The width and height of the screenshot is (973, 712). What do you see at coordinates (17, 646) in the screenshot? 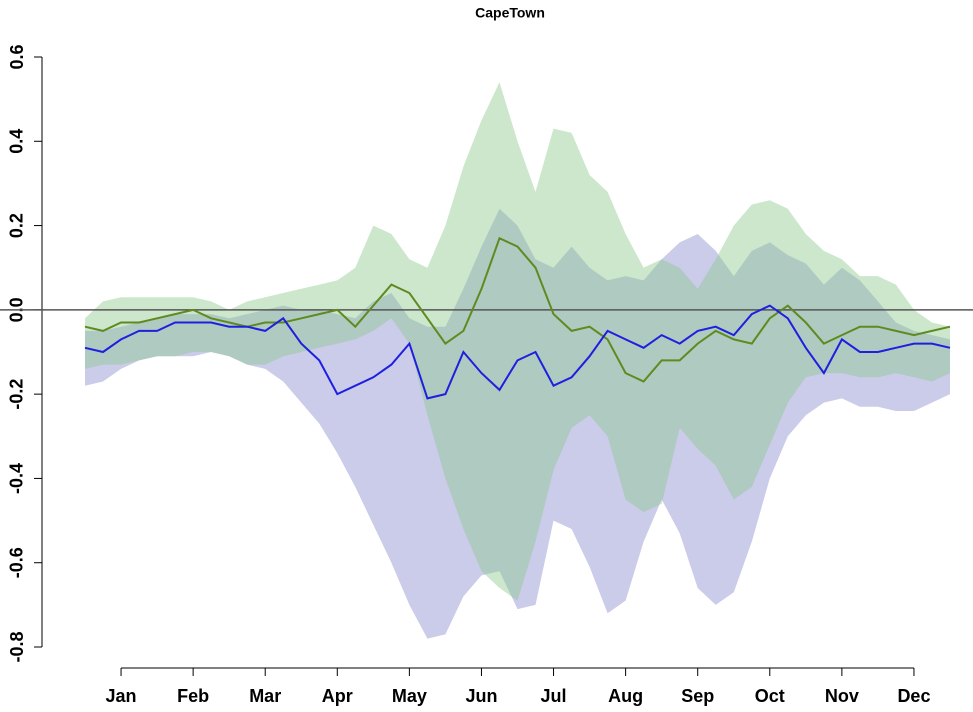
I see `y-tick-label: -0.8` at bounding box center [17, 646].